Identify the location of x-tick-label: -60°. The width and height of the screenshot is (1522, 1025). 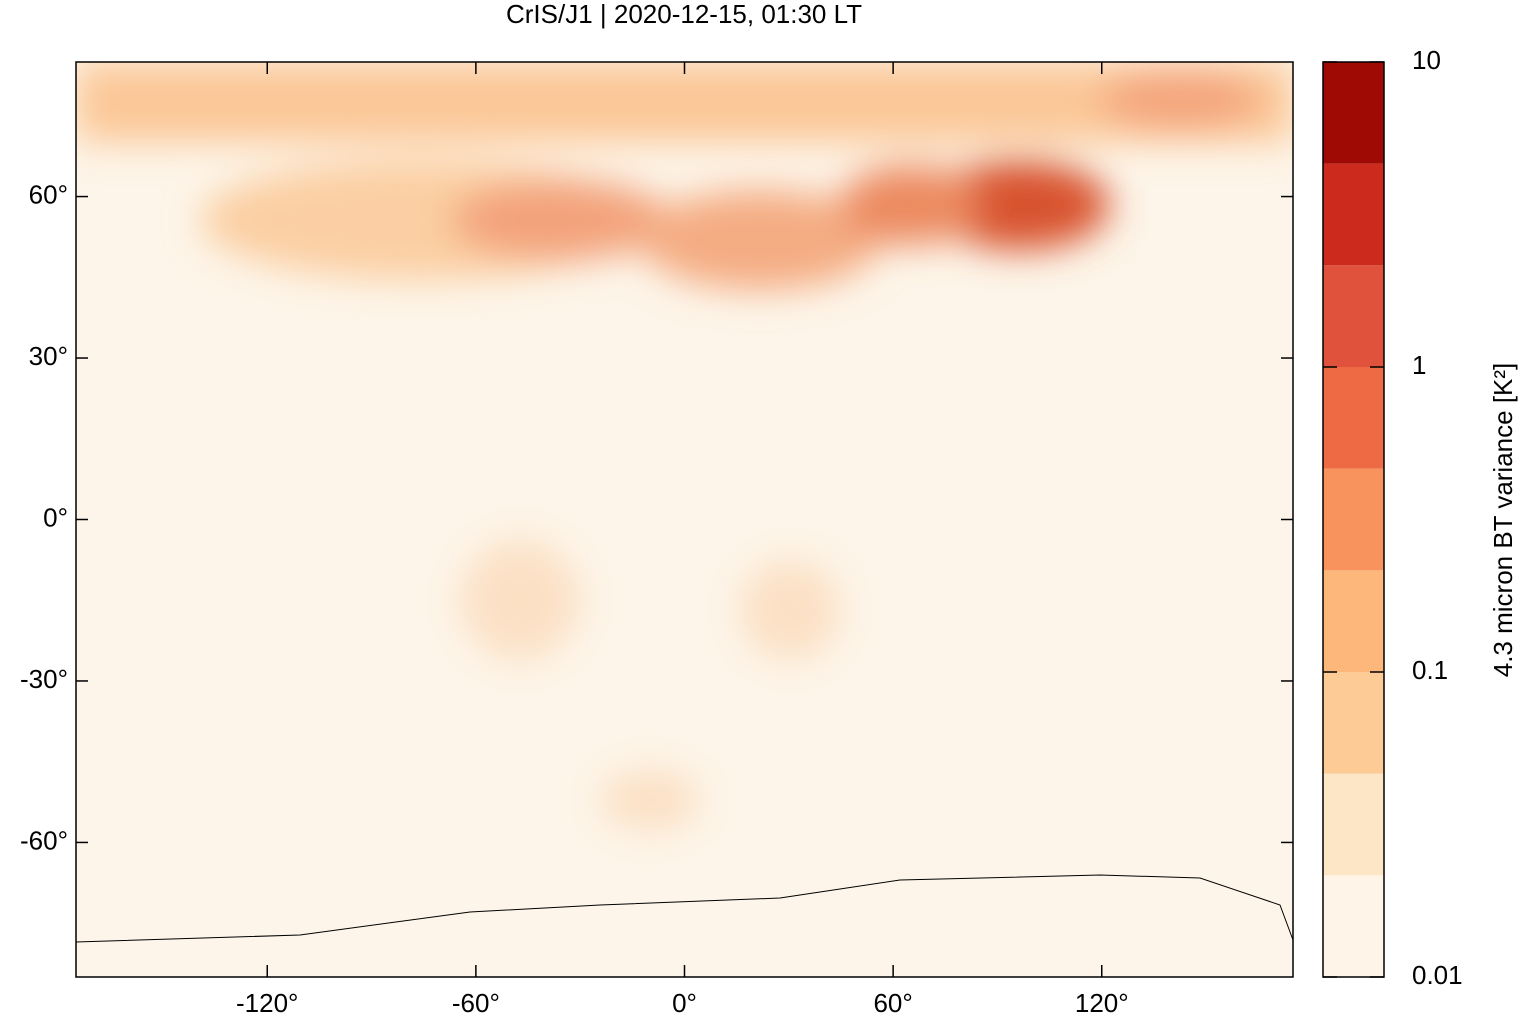
(476, 1003).